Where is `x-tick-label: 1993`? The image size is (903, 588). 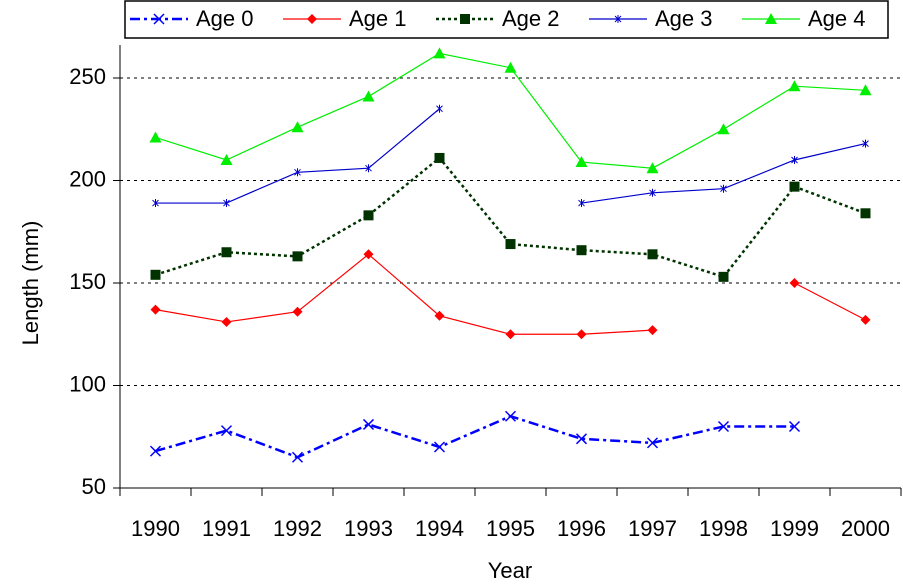 x-tick-label: 1993 is located at coordinates (368, 528).